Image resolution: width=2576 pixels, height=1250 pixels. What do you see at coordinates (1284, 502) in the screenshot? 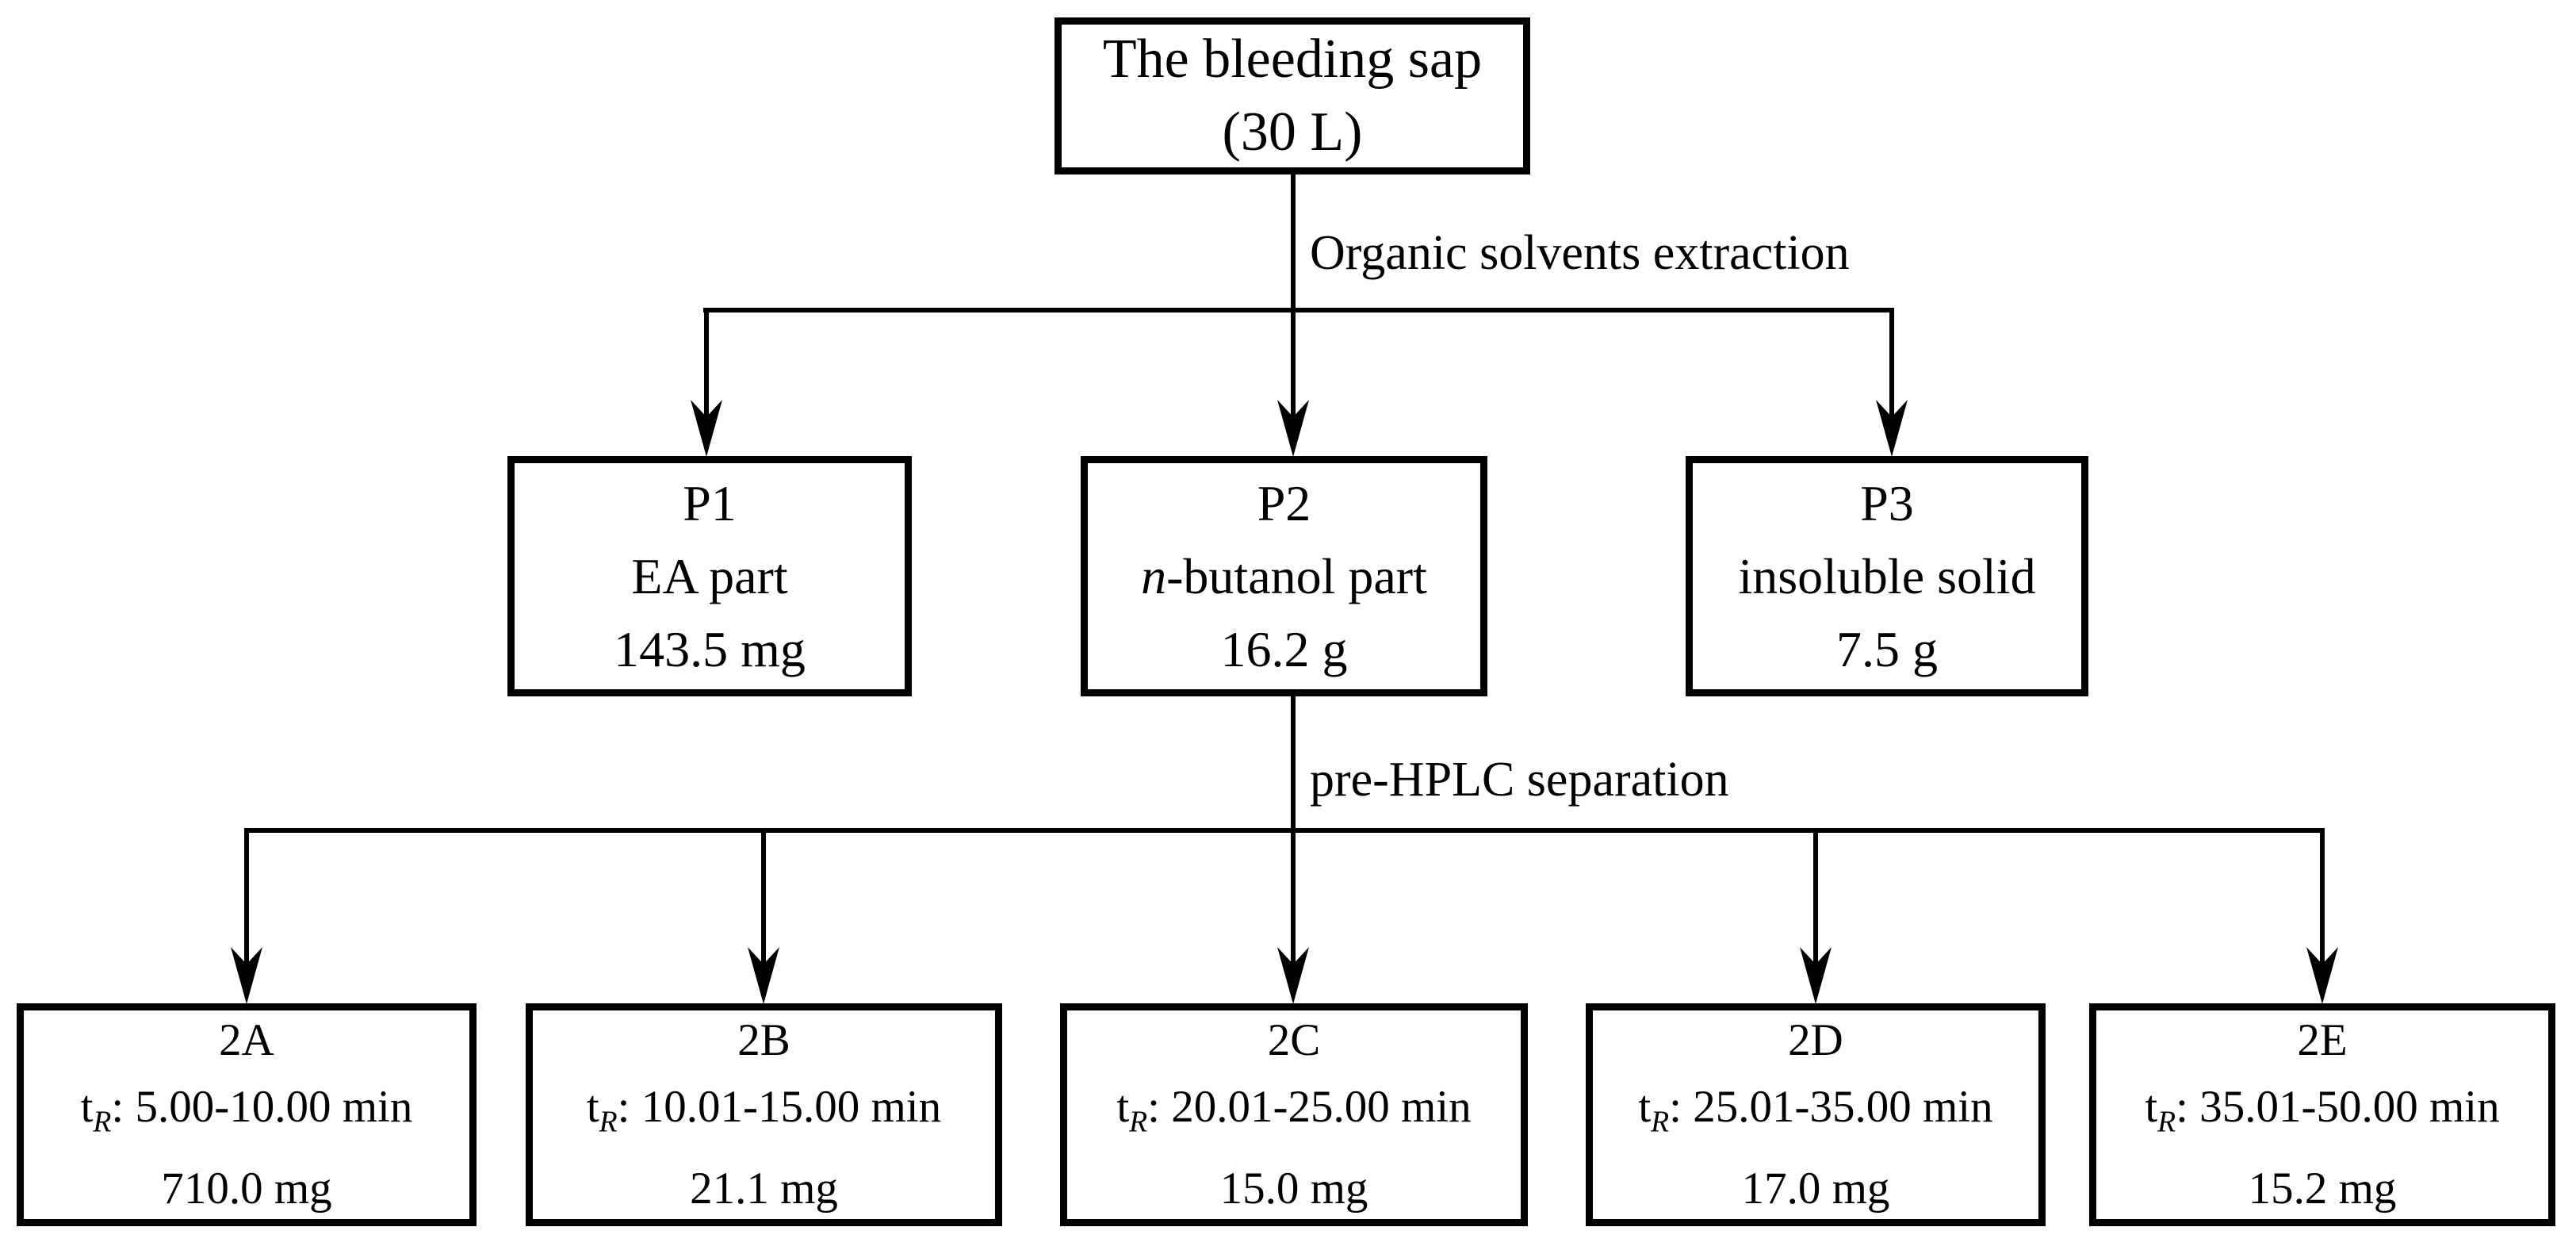
I see `node-p2-id: P2` at bounding box center [1284, 502].